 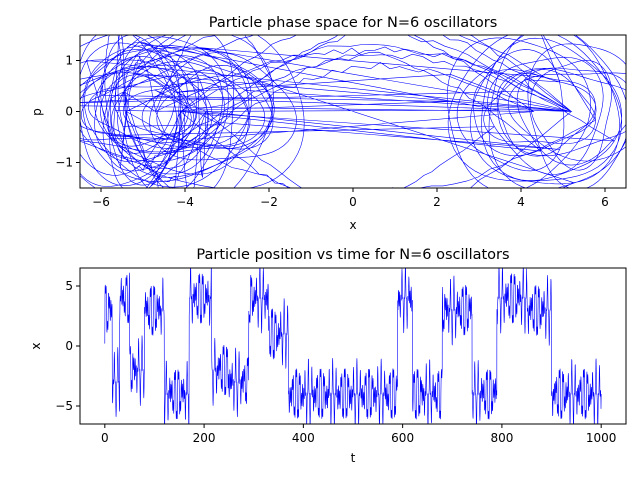 What do you see at coordinates (437, 202) in the screenshot?
I see `chart1-x-tick-label: 2` at bounding box center [437, 202].